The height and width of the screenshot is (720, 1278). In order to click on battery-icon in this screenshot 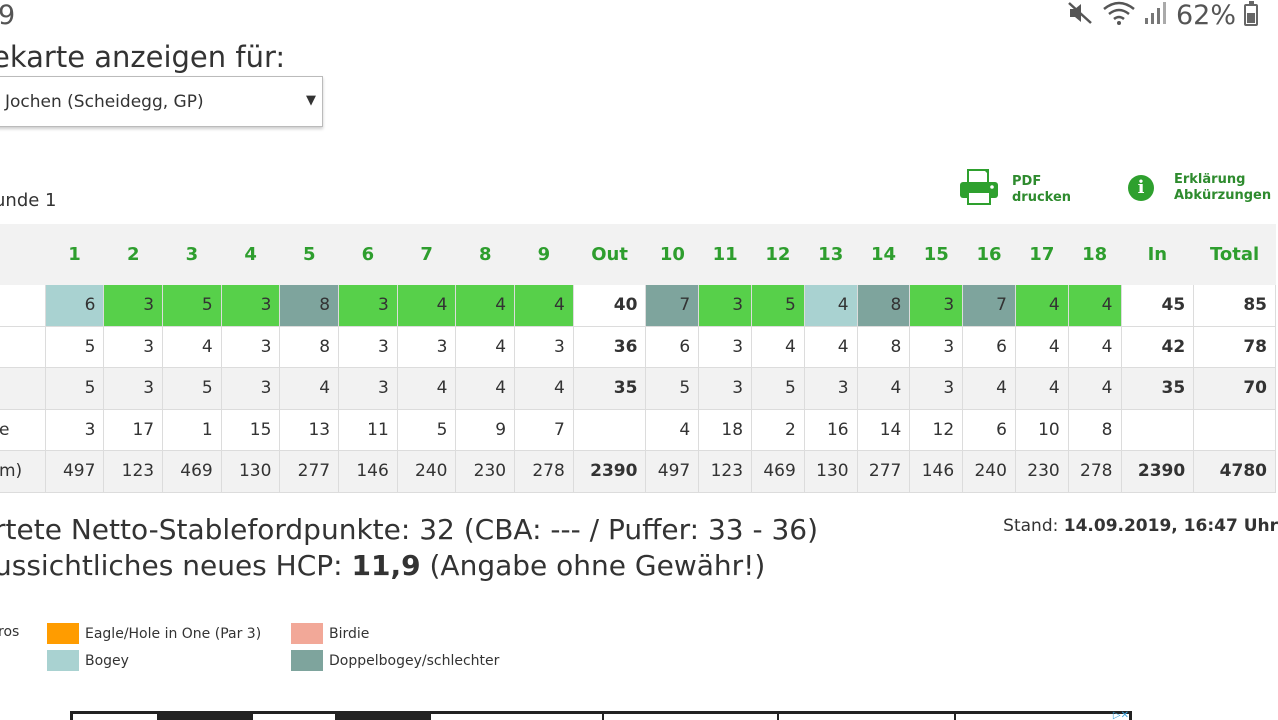, I will do `click(1251, 13)`.